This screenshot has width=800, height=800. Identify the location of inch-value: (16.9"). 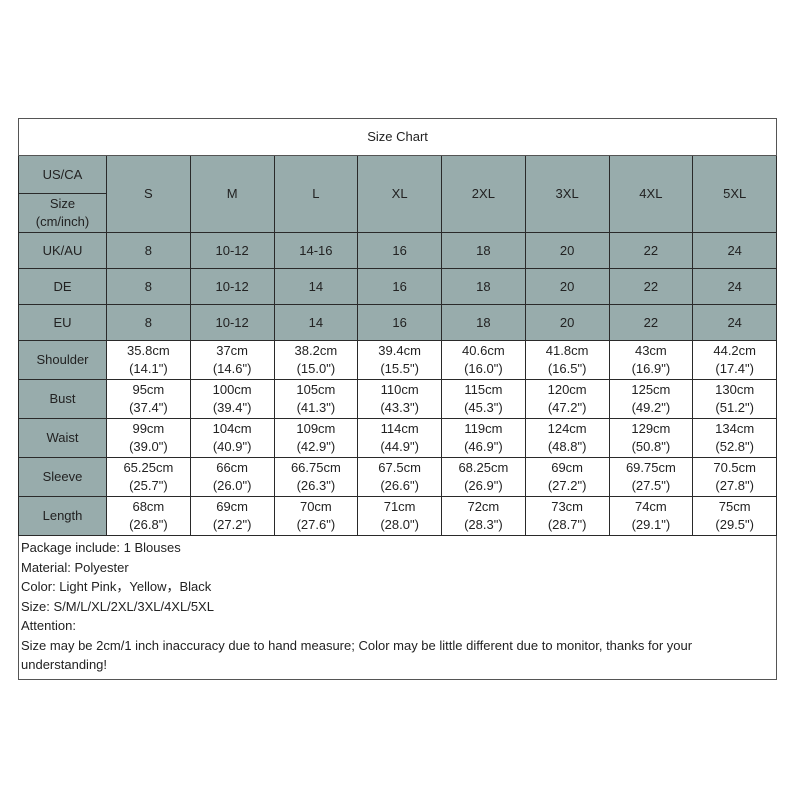
(651, 368).